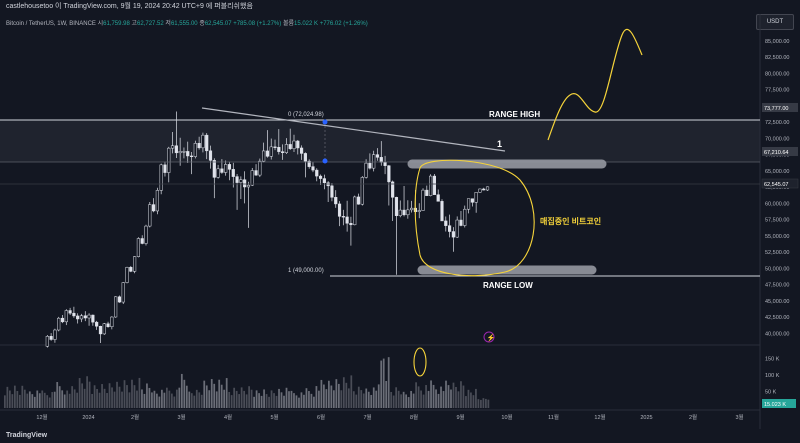  What do you see at coordinates (739, 417) in the screenshot?
I see `time-tick: 3월` at bounding box center [739, 417].